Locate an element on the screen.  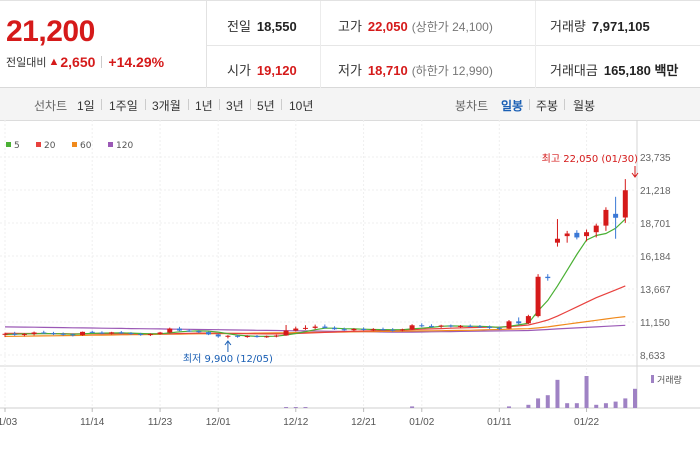
legend-label-60: 60 is located at coordinates (86, 146).